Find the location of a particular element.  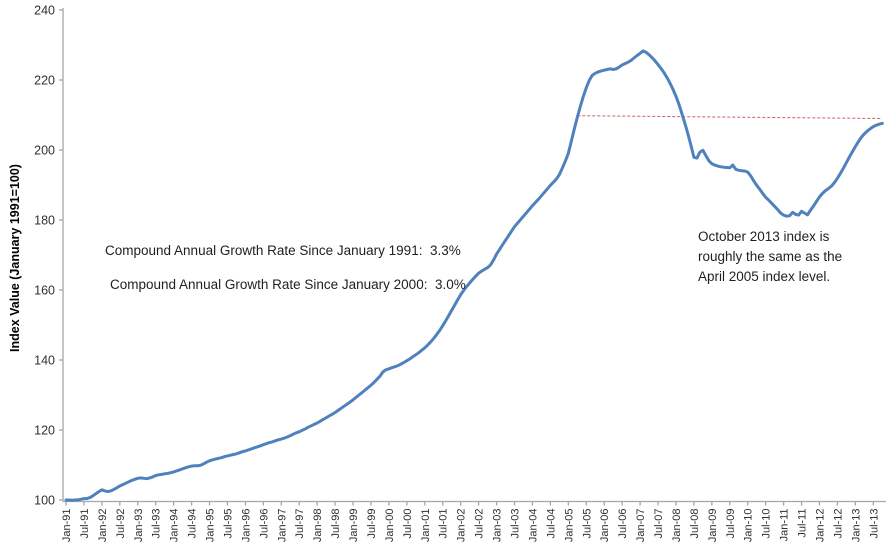

x-tick-label: Jan-05 is located at coordinates (569, 526).